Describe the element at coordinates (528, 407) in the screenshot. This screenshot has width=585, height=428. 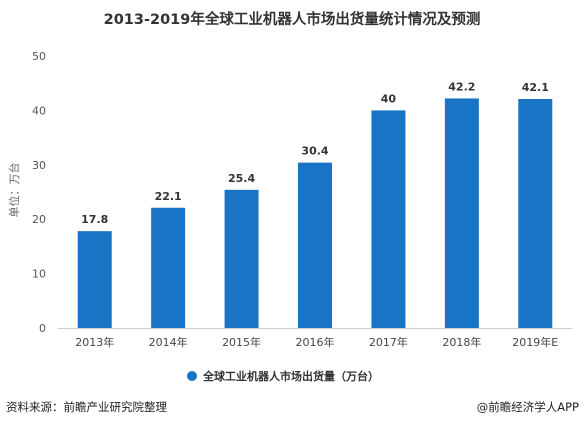
I see `credit-note: @前瞻经济学人APP` at that location.